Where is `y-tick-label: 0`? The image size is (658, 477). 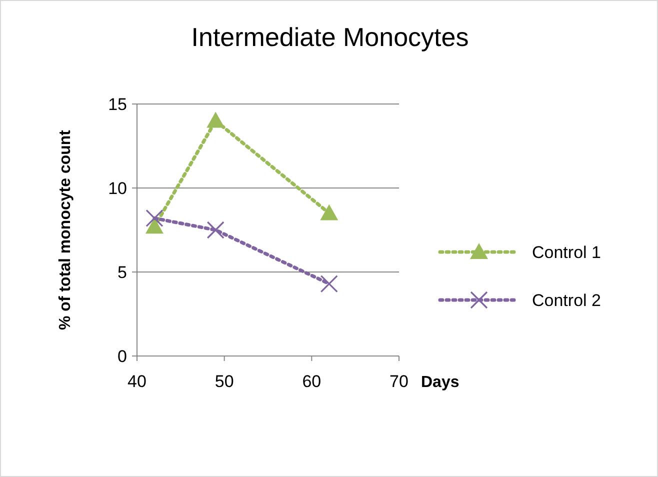 y-tick-label: 0 is located at coordinates (122, 356).